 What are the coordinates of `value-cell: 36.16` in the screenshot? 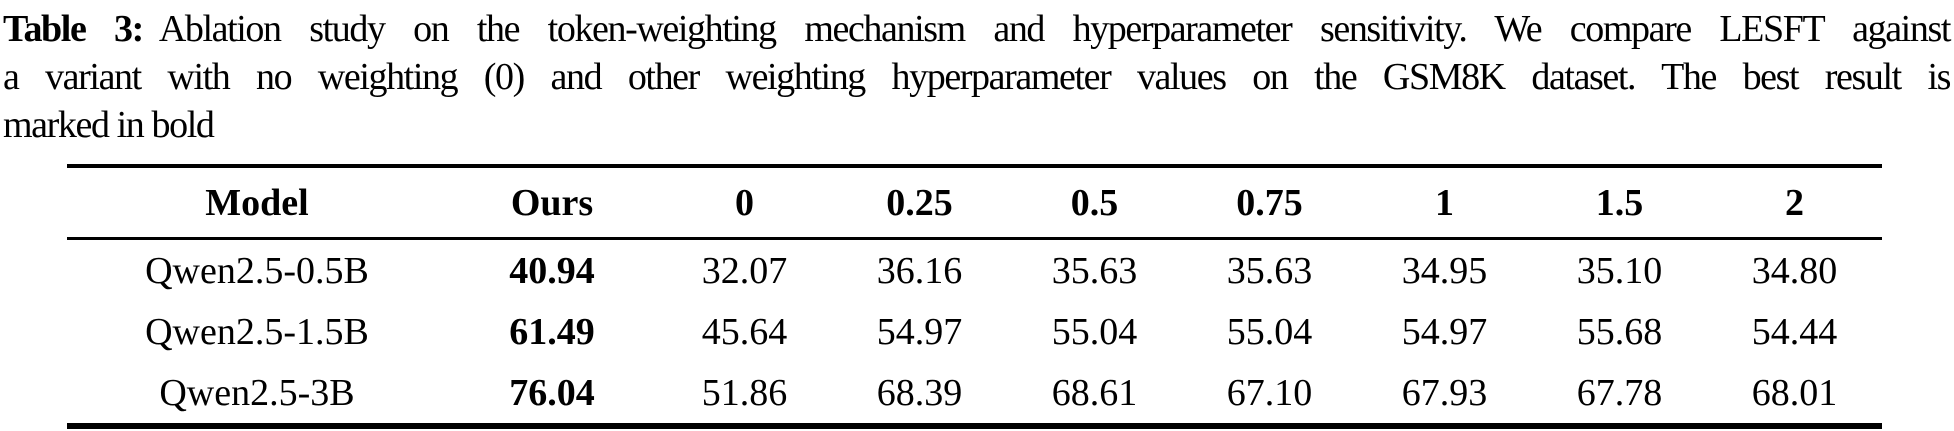 It's located at (919, 270).